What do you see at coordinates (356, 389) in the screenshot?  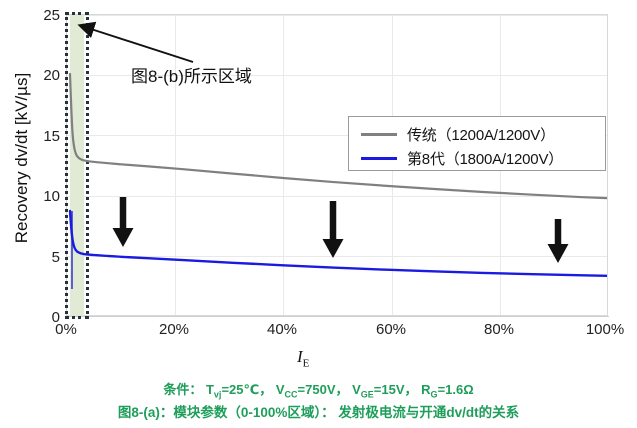 I see `caption-cond-vge: V` at bounding box center [356, 389].